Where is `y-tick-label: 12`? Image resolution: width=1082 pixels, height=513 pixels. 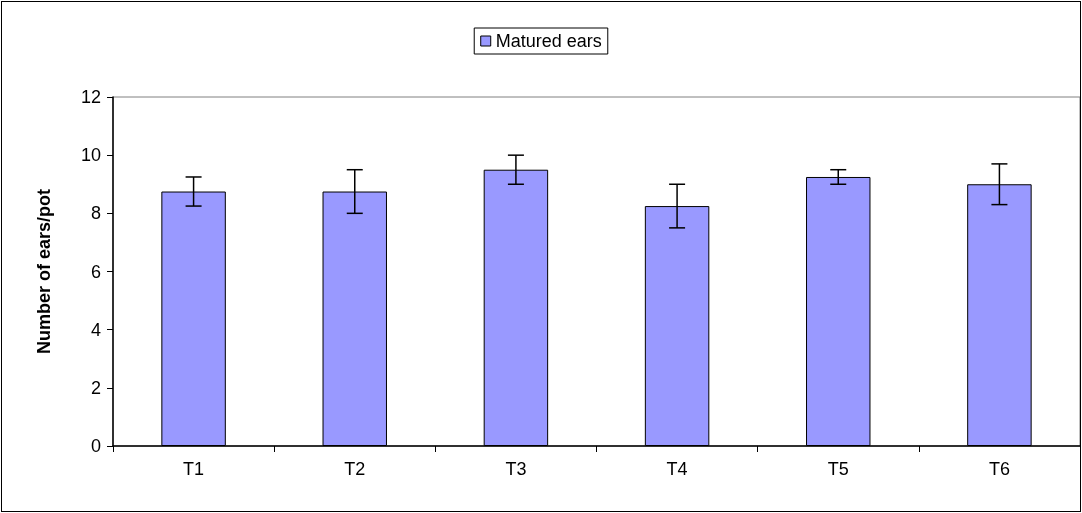
y-tick-label: 12 is located at coordinates (90, 97).